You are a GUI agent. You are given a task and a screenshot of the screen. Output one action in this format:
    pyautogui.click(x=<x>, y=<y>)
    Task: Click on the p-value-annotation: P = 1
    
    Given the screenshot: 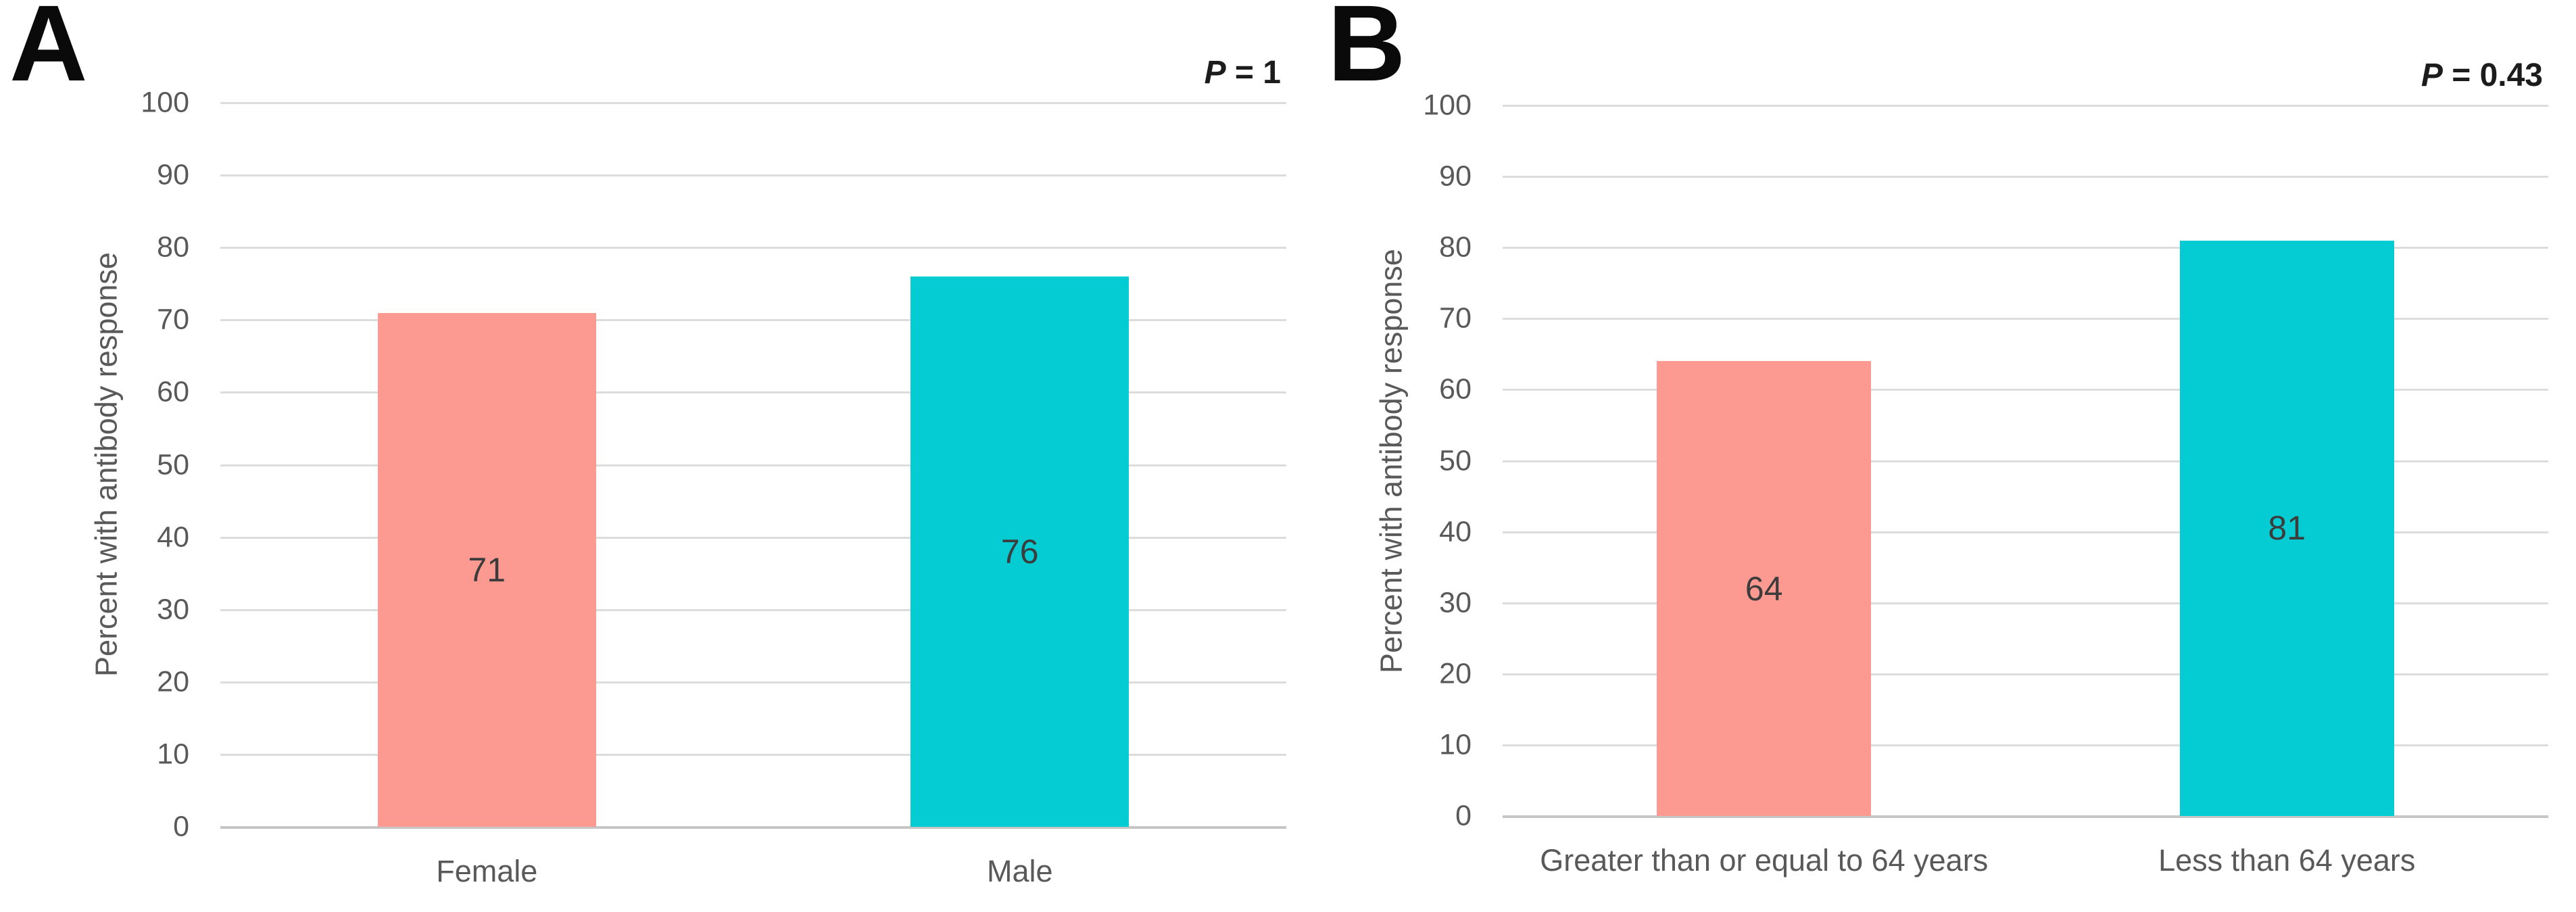 What is the action you would take?
    pyautogui.click(x=1243, y=73)
    